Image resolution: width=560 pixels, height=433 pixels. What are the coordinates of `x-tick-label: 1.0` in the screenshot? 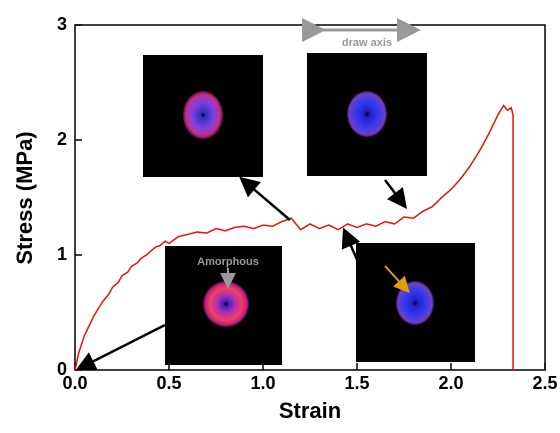 It's located at (262, 383).